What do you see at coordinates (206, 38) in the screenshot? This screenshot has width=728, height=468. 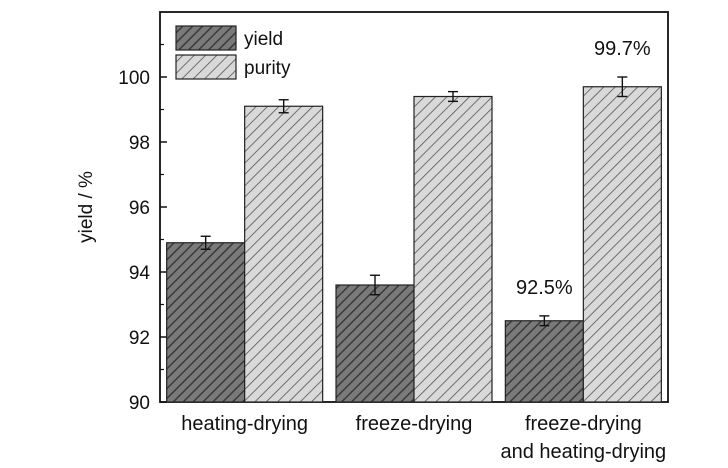 I see `legend-swatch-yield` at bounding box center [206, 38].